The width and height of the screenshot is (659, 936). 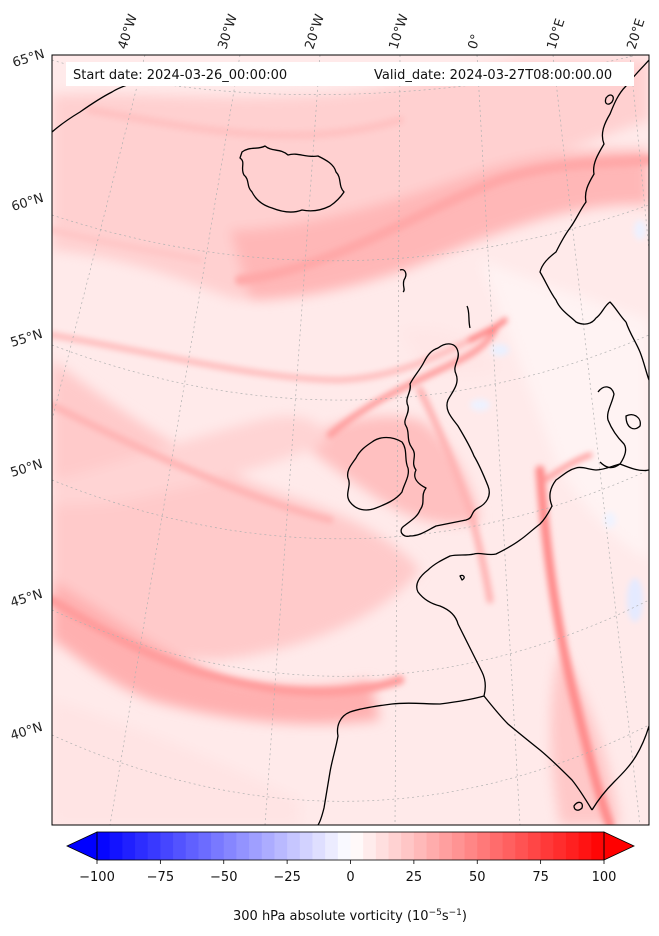 What do you see at coordinates (350, 74) in the screenshot?
I see `header-box` at bounding box center [350, 74].